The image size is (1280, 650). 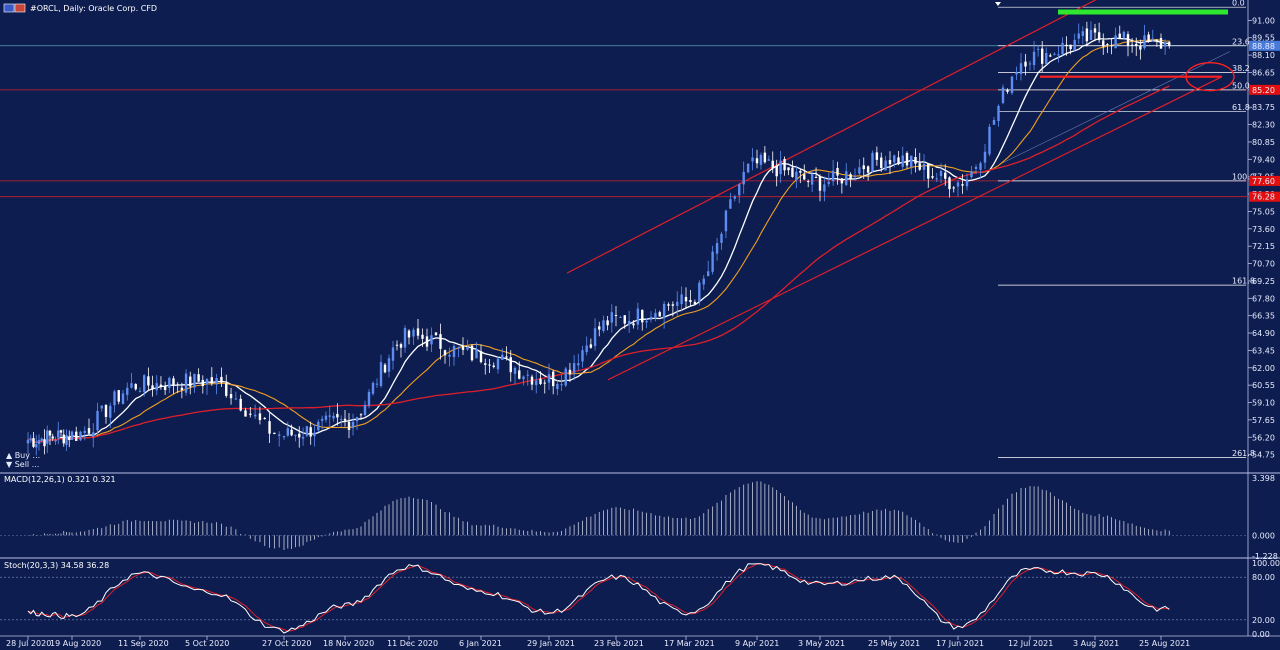 I want to click on time-tick-label: 27 Oct 2020, so click(x=286, y=643).